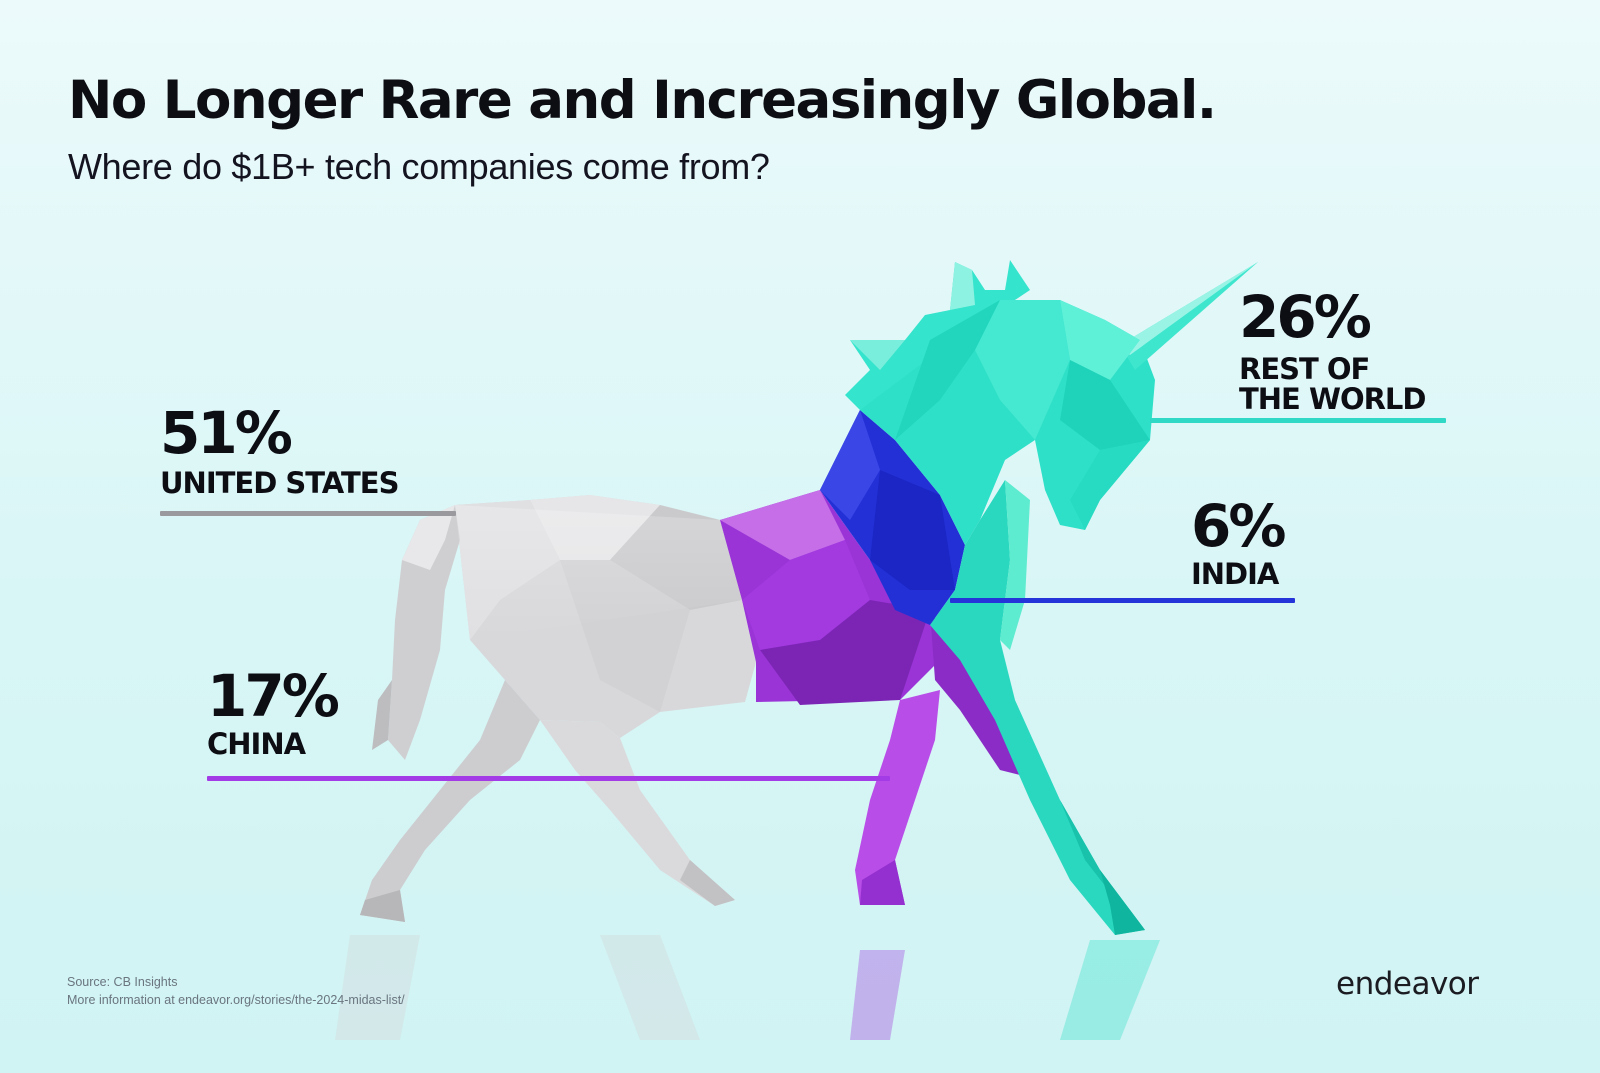 The width and height of the screenshot is (1600, 1073). I want to click on chart-subtitle: Where do $1B+ tech companies come from?, so click(419, 166).